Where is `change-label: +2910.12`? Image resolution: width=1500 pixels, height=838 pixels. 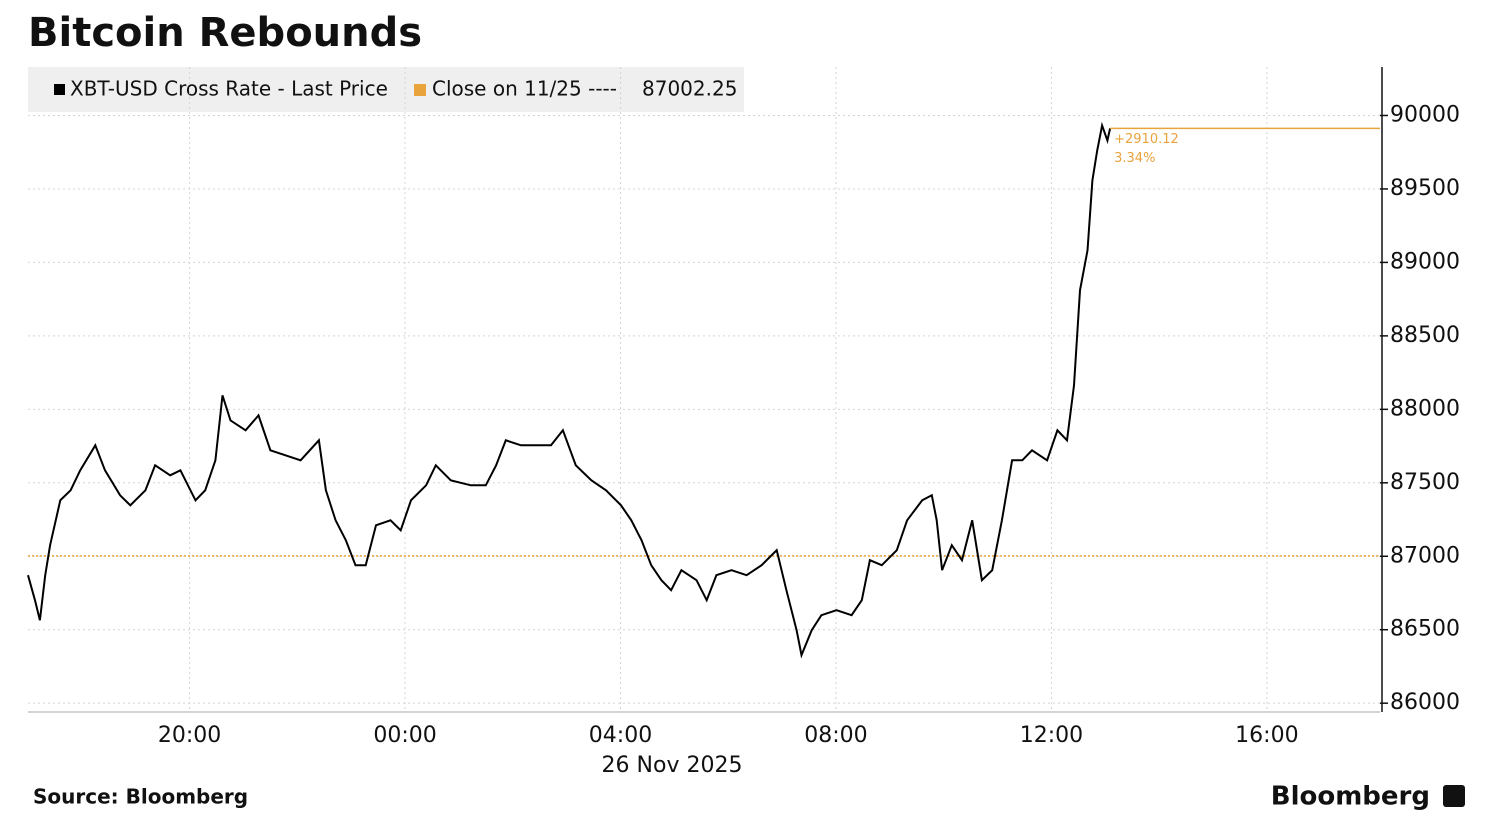
change-label: +2910.12 is located at coordinates (1146, 139).